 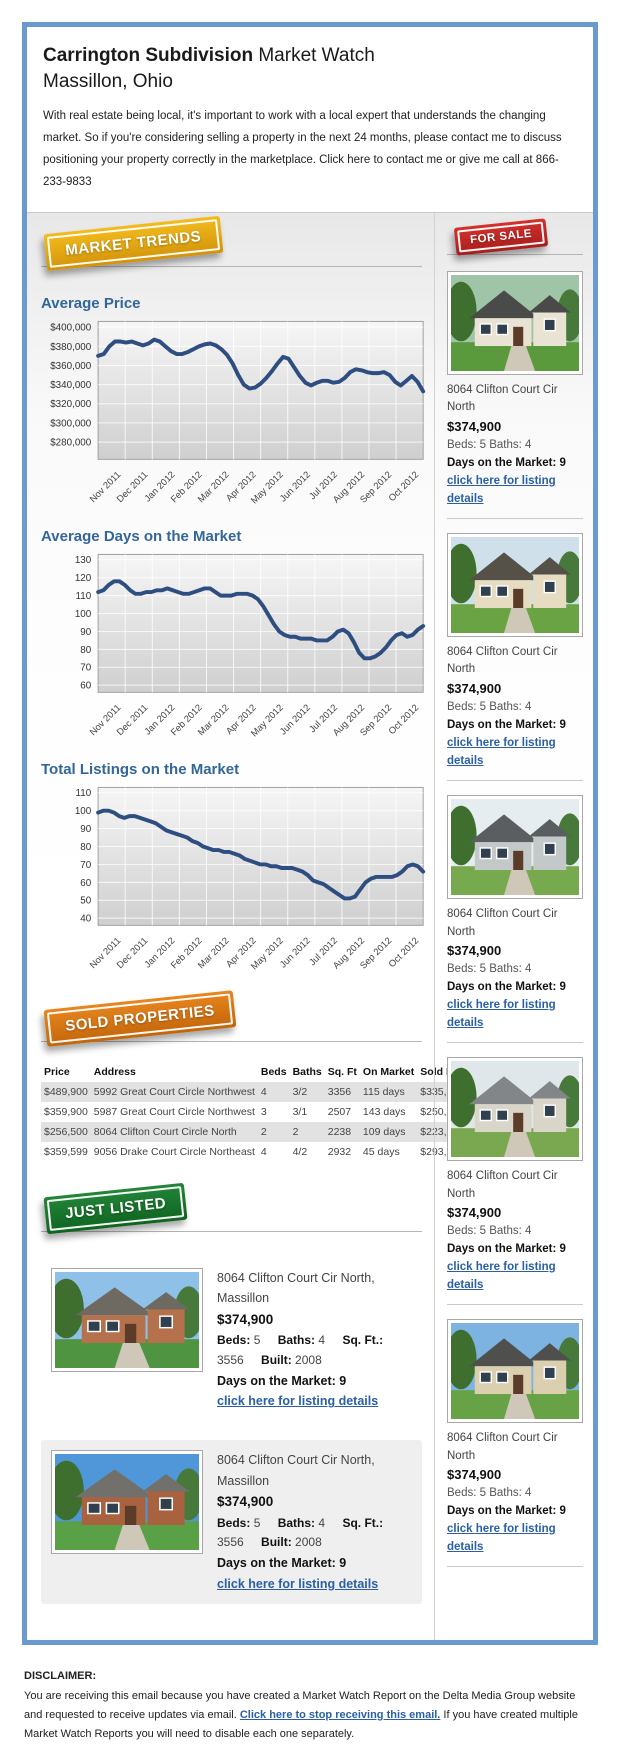 What do you see at coordinates (71, 385) in the screenshot?
I see `svg-text: $340,000` at bounding box center [71, 385].